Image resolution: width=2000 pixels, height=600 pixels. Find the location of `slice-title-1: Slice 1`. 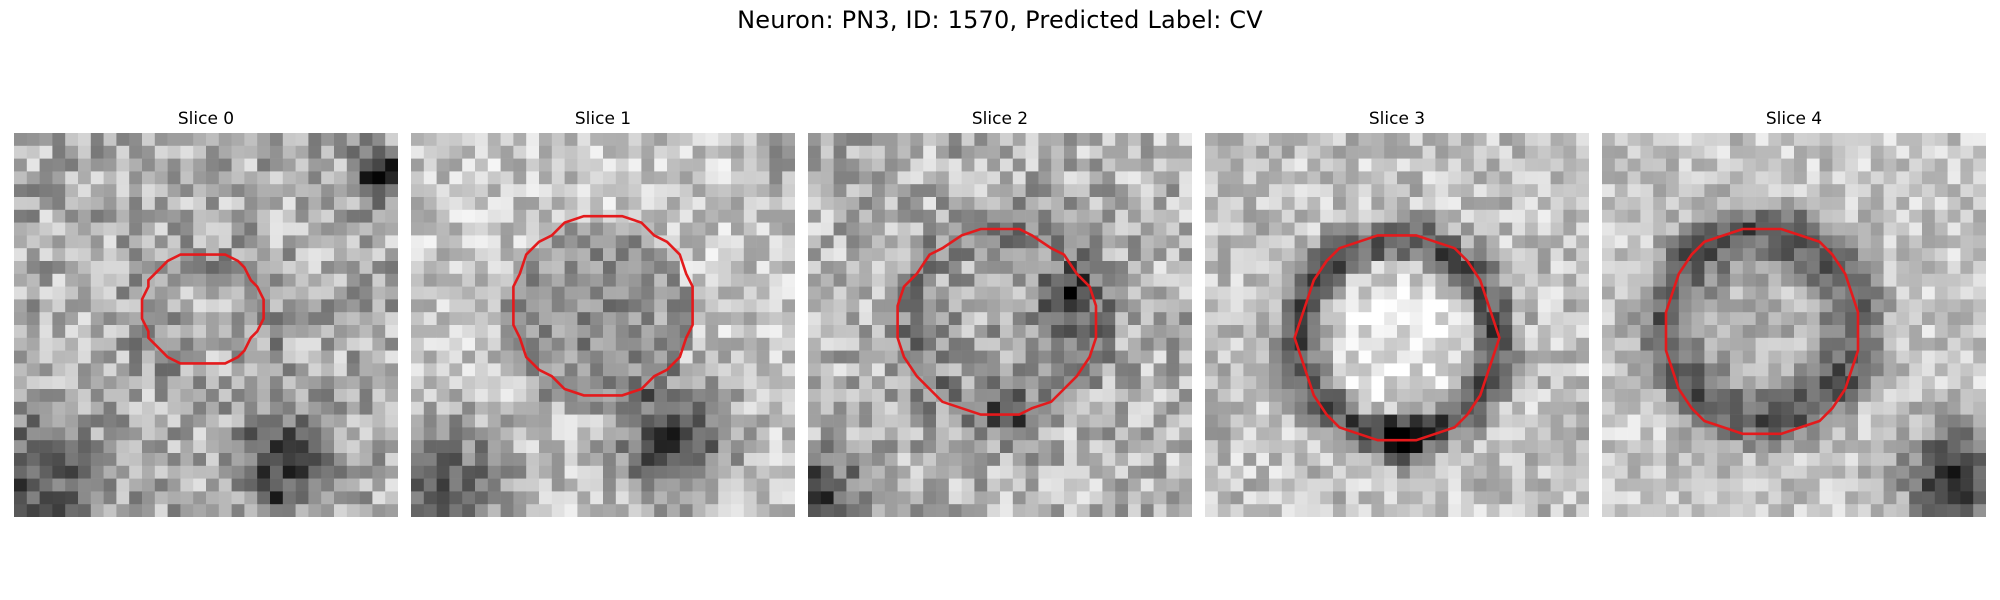

slice-title-1: Slice 1 is located at coordinates (603, 119).